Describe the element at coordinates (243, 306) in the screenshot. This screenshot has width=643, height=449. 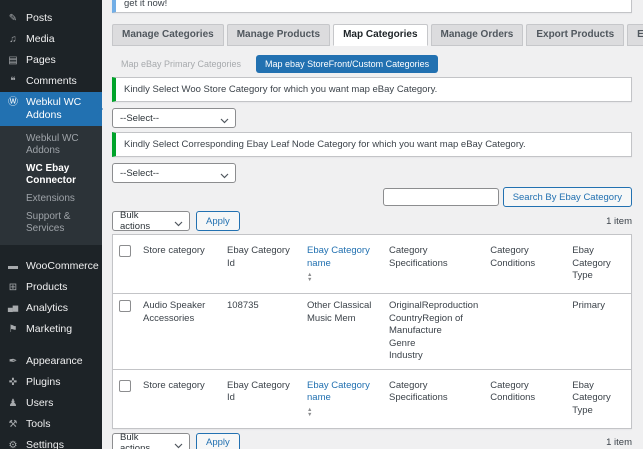
I see `cell-ebay-category-id: 108735` at that location.